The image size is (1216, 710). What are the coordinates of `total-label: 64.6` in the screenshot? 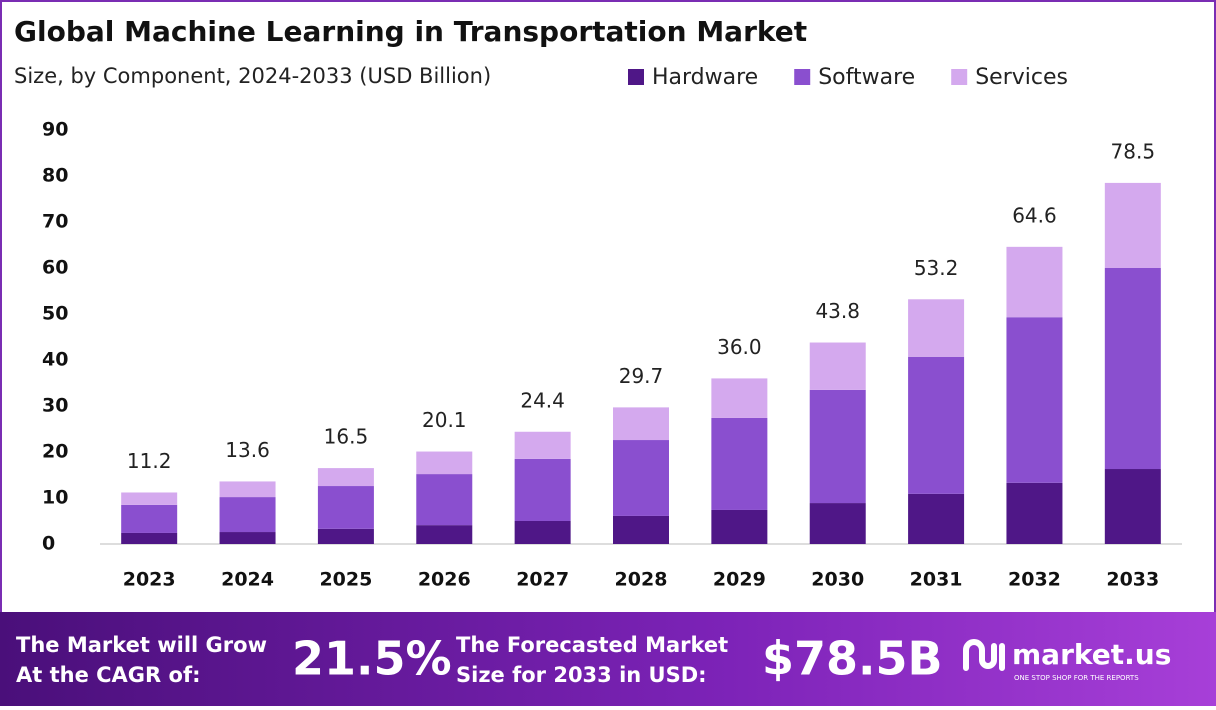 It's located at (1034, 215).